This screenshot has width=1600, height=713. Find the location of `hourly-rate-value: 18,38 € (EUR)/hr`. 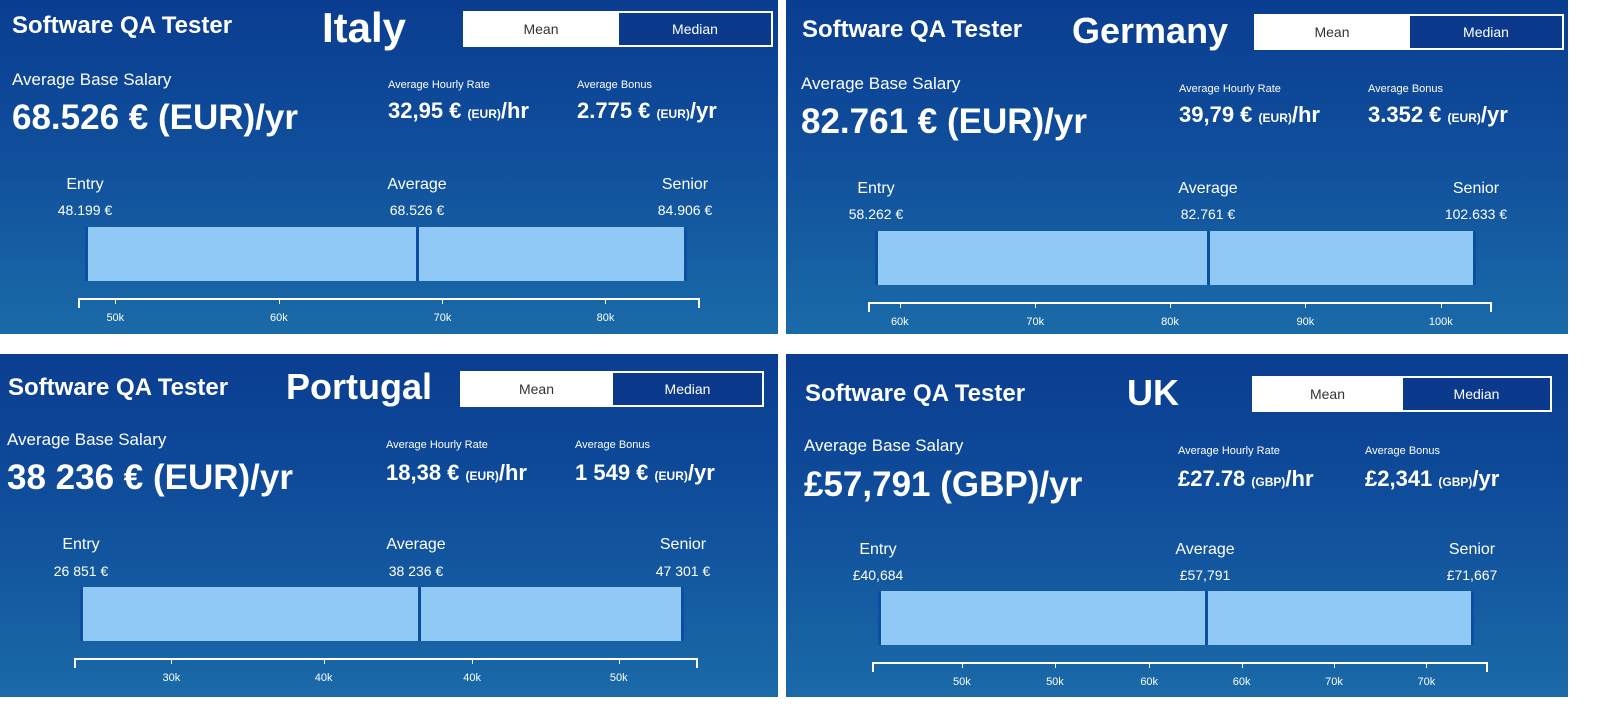

hourly-rate-value: 18,38 € (EUR)/hr is located at coordinates (456, 473).